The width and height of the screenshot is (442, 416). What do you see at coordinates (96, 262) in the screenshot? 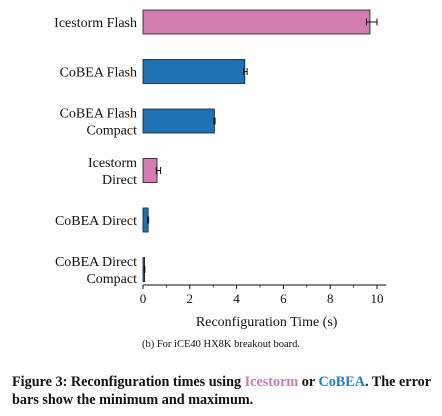
I see `category-label-5-line-0: CoBEA Direct` at bounding box center [96, 262].